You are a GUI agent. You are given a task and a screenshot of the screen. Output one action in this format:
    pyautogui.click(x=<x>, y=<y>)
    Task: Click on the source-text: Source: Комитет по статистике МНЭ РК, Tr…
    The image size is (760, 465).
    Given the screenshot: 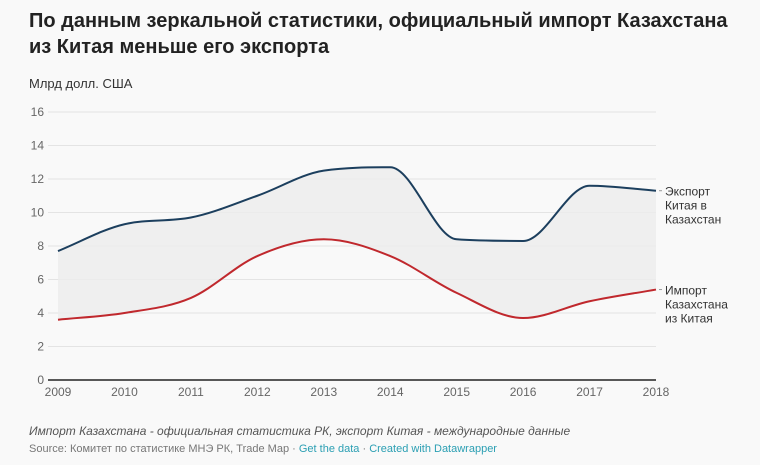 What is the action you would take?
    pyautogui.click(x=159, y=449)
    